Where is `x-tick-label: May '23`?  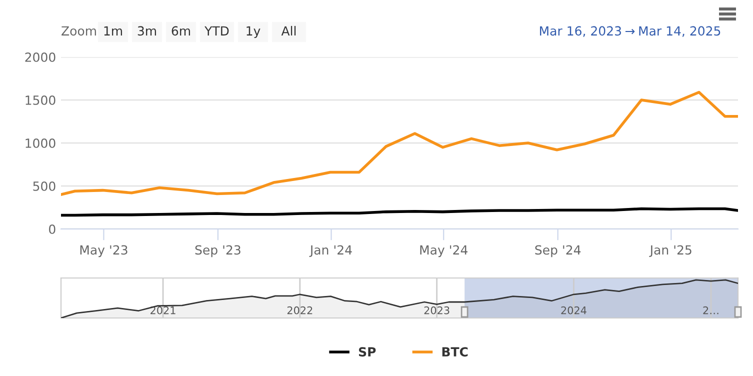 x-tick-label: May '23 is located at coordinates (104, 251).